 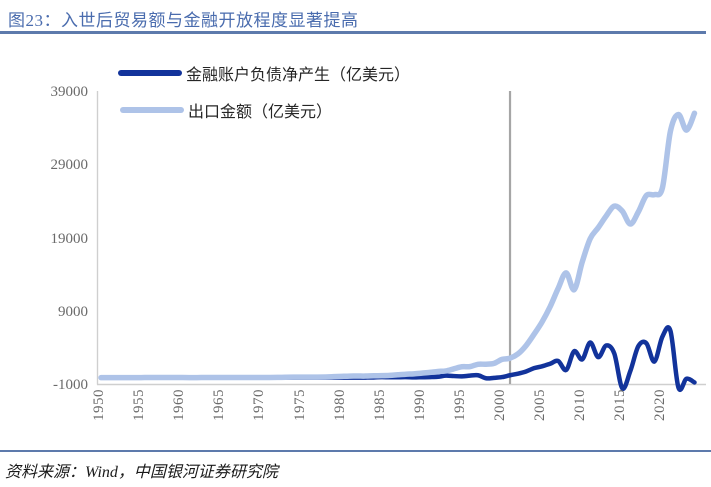 What do you see at coordinates (298, 75) in the screenshot?
I see `legend-label: 金融账户负债净产生（亿美元）` at bounding box center [298, 75].